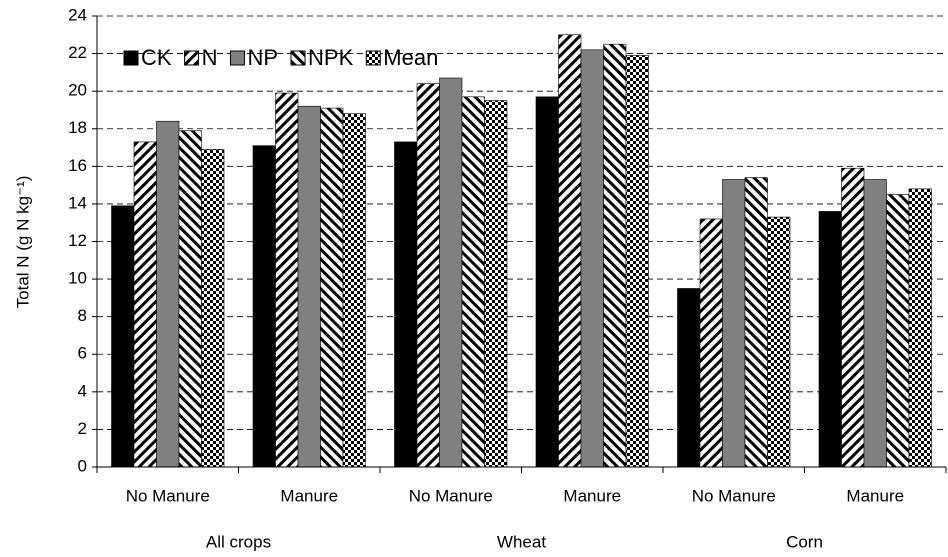 This screenshot has height=557, width=948. Describe the element at coordinates (156, 57) in the screenshot. I see `legend-label: CK` at that location.